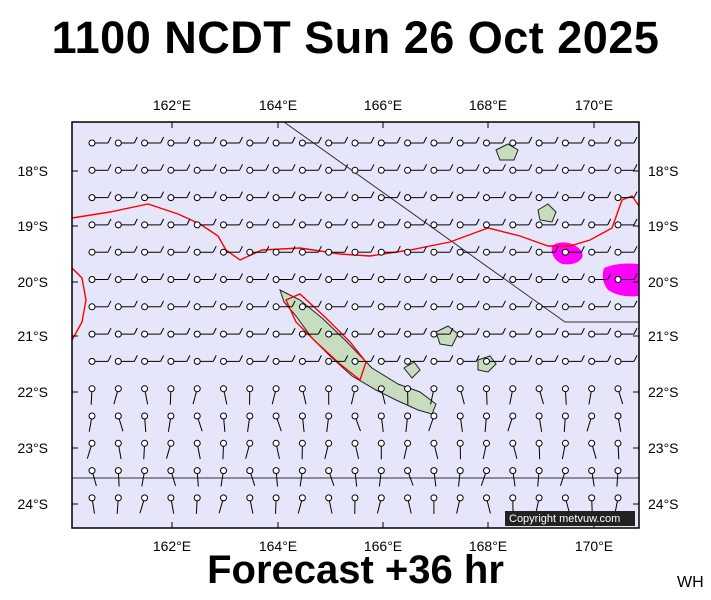  Describe the element at coordinates (663, 336) in the screenshot. I see `lat-tick-label-right: 21°S` at that location.